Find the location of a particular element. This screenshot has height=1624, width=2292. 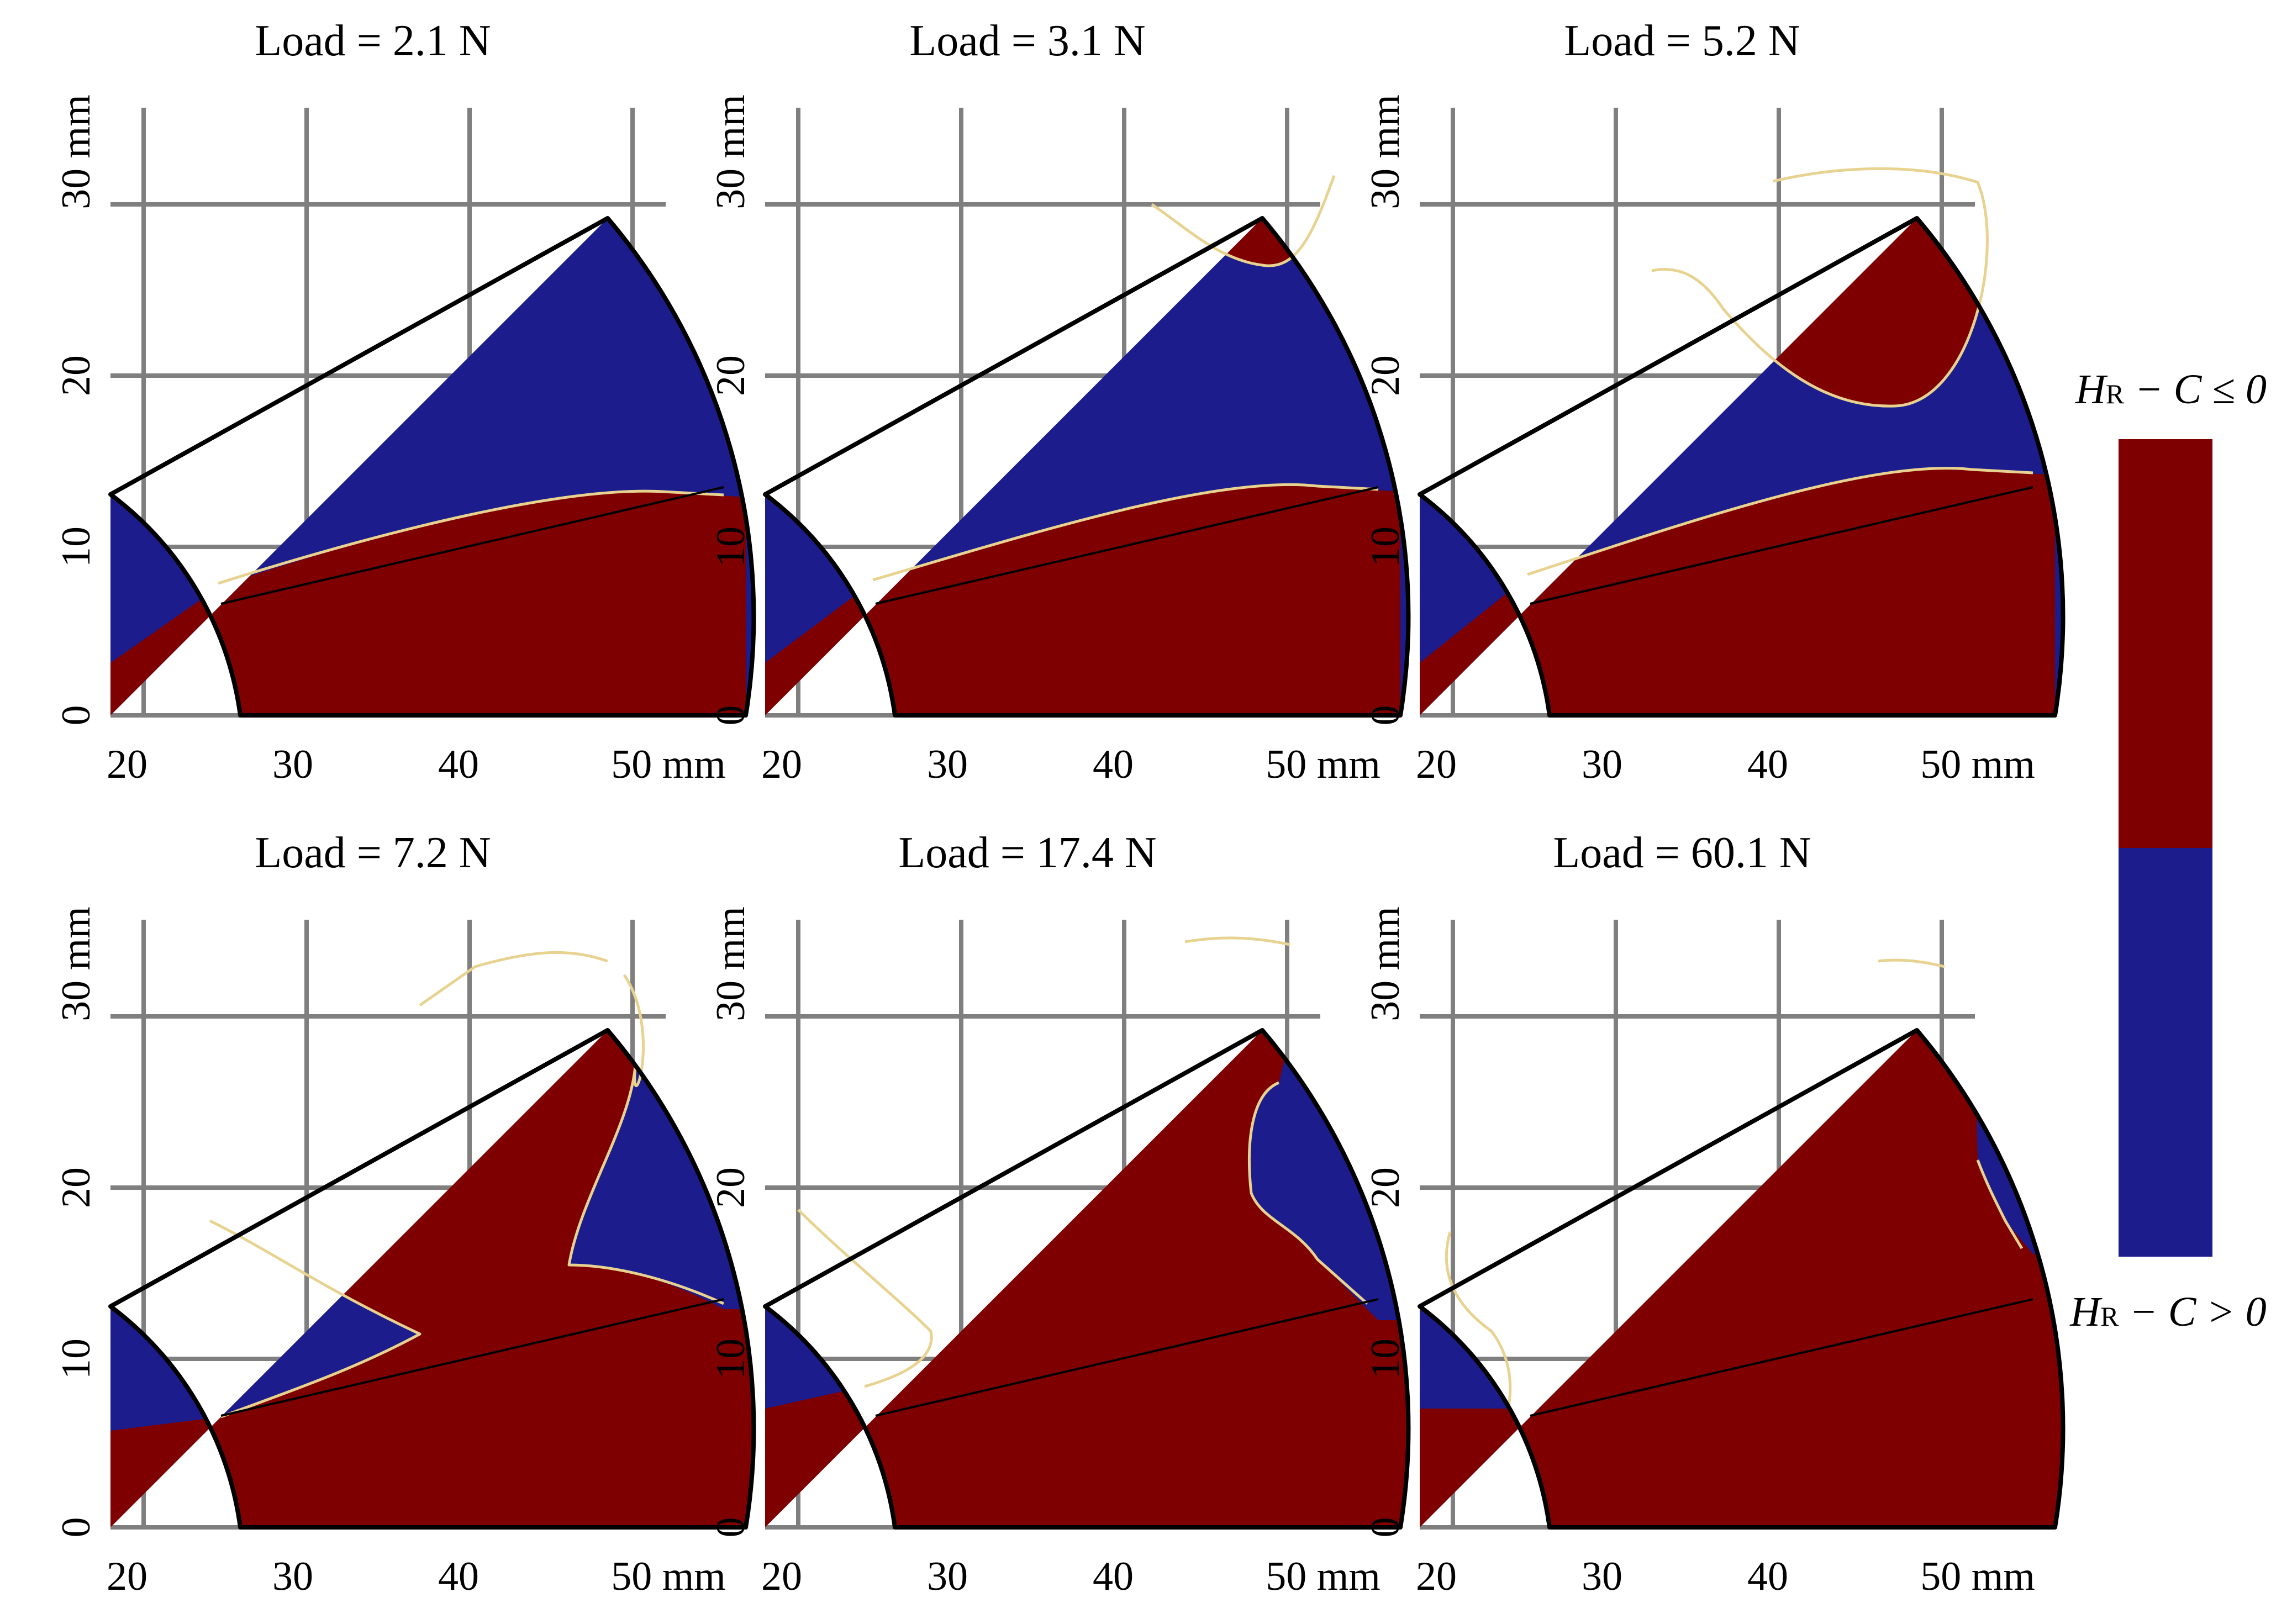

panel-5: Load = 17.4 N 20 30 is located at coordinates (1059, 1214).